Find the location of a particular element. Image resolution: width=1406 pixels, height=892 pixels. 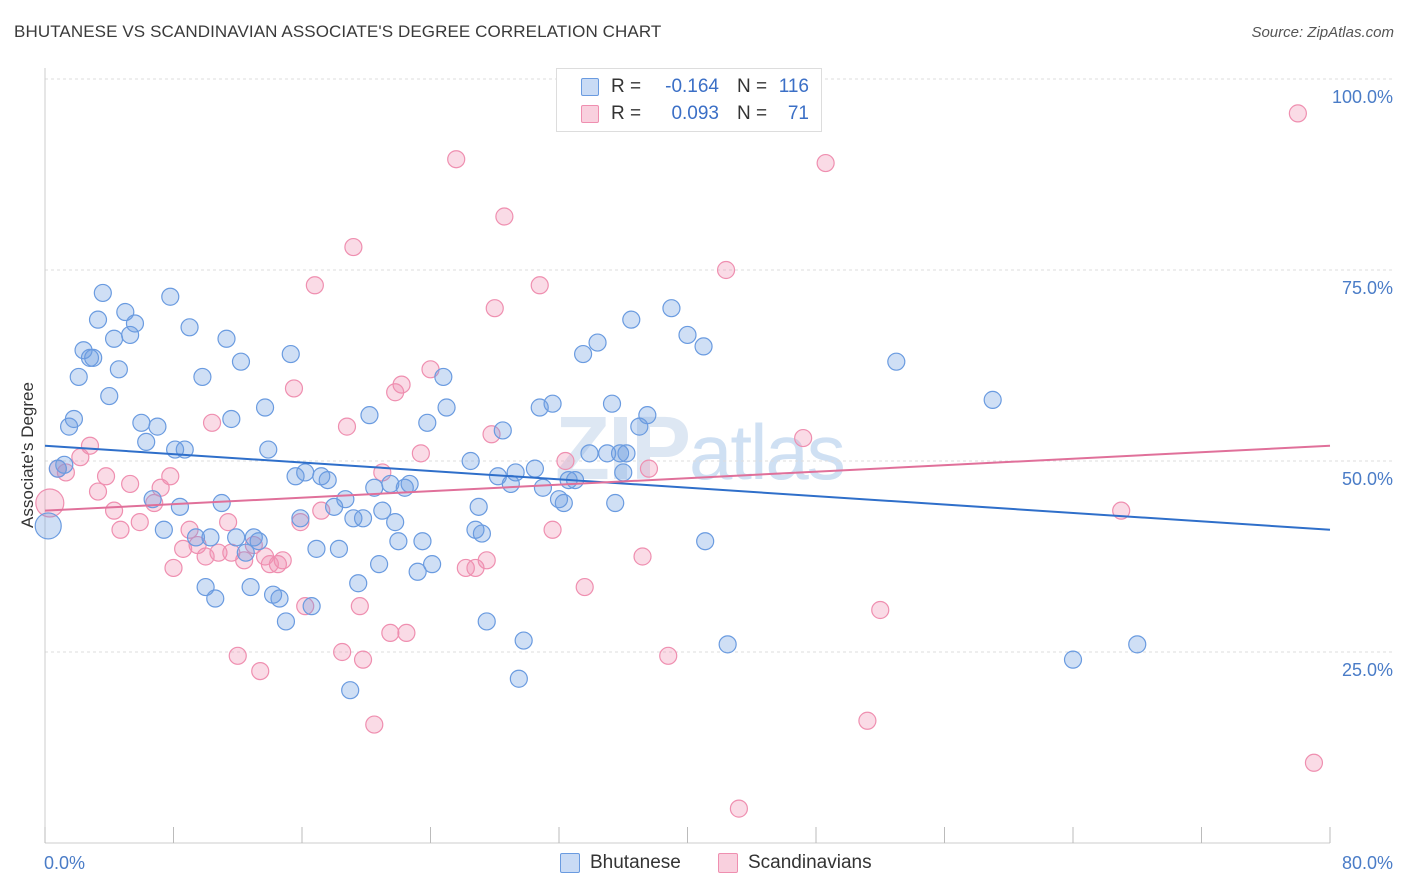

bottom-legend-swatch-scandinavians is located at coordinates (728, 863).